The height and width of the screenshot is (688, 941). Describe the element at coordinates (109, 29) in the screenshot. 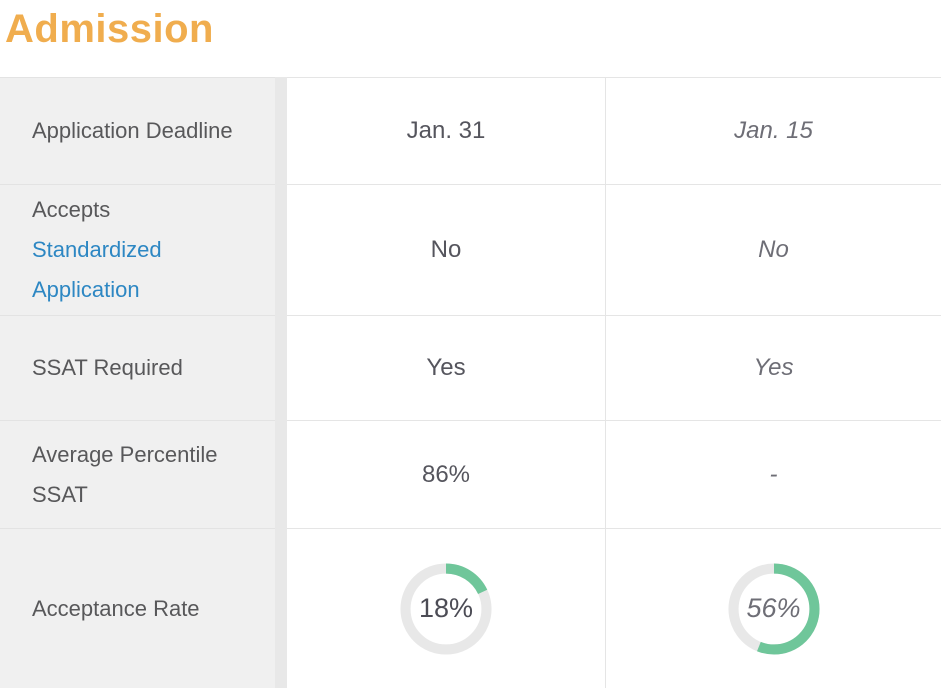

I see `page-title: Admission` at that location.